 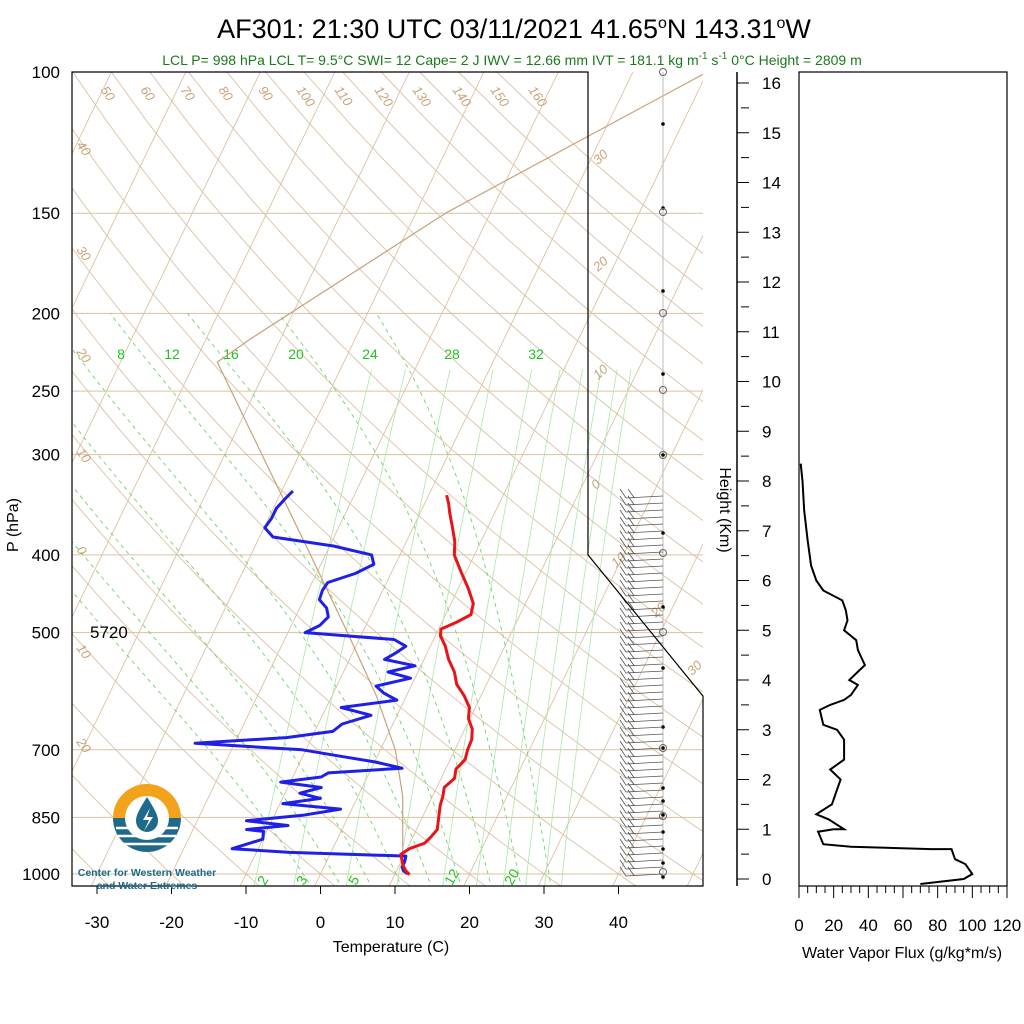 I want to click on dry-adiabat-label: 20, so click(x=84, y=355).